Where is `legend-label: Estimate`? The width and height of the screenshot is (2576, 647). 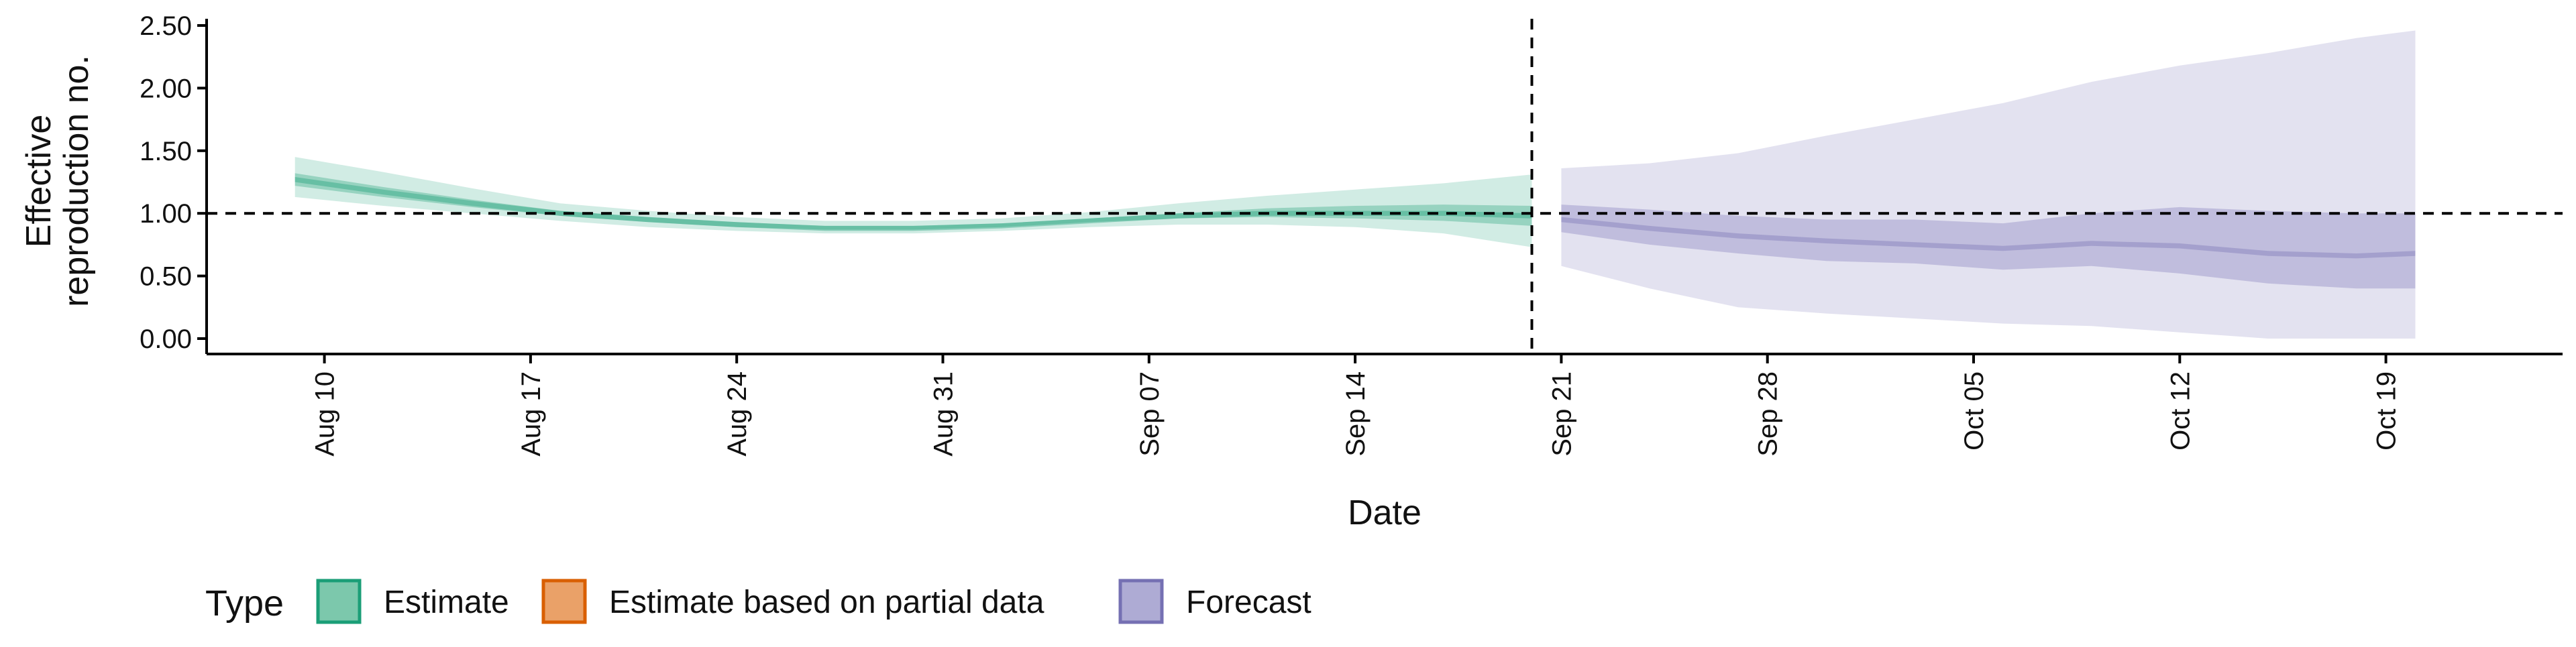 legend-label: Estimate is located at coordinates (446, 602).